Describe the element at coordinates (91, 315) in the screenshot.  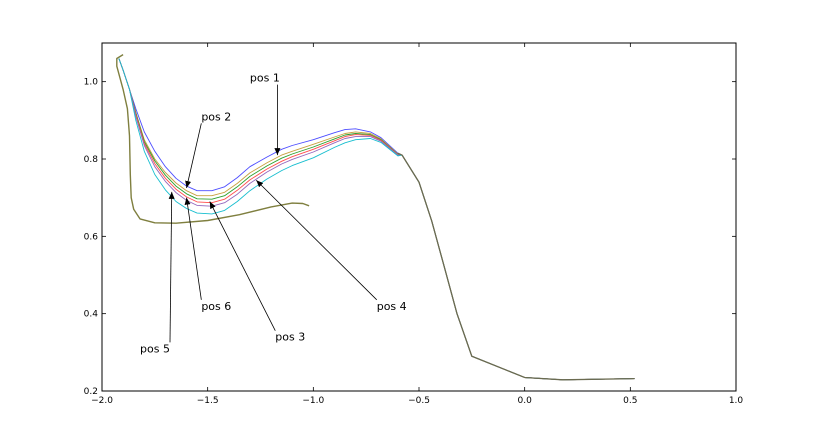
I see `y-tick-label: 0.4` at that location.